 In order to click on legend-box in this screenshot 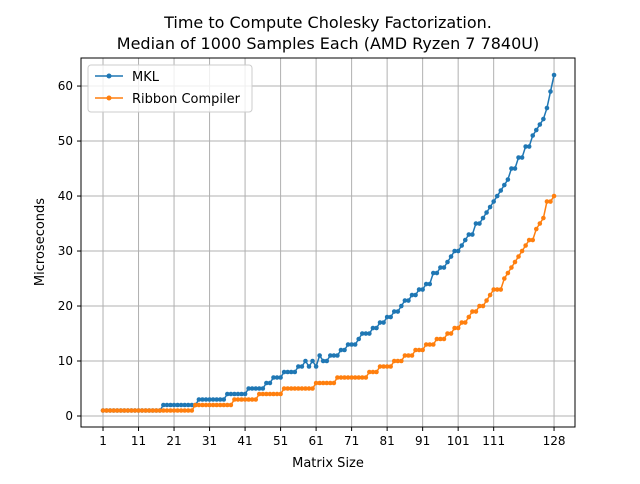, I will do `click(170, 88)`.